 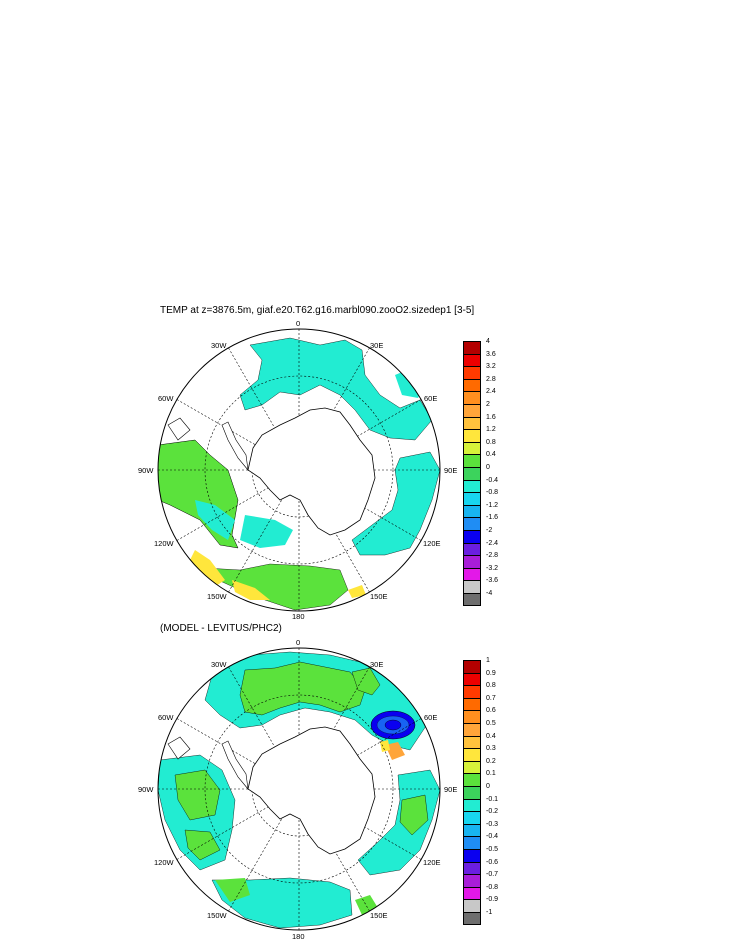 I want to click on panel2-colorbar-label: 0.8, so click(x=491, y=686).